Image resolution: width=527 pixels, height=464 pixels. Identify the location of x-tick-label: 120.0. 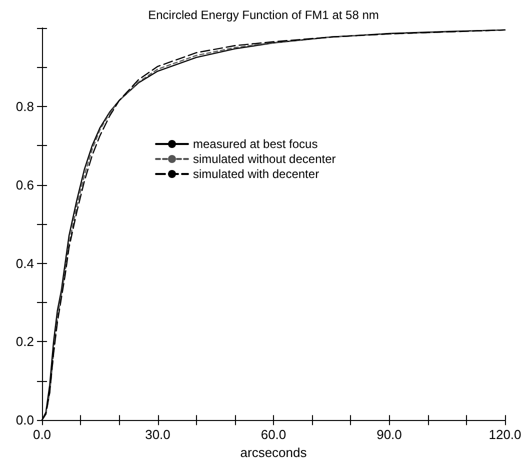
(505, 434).